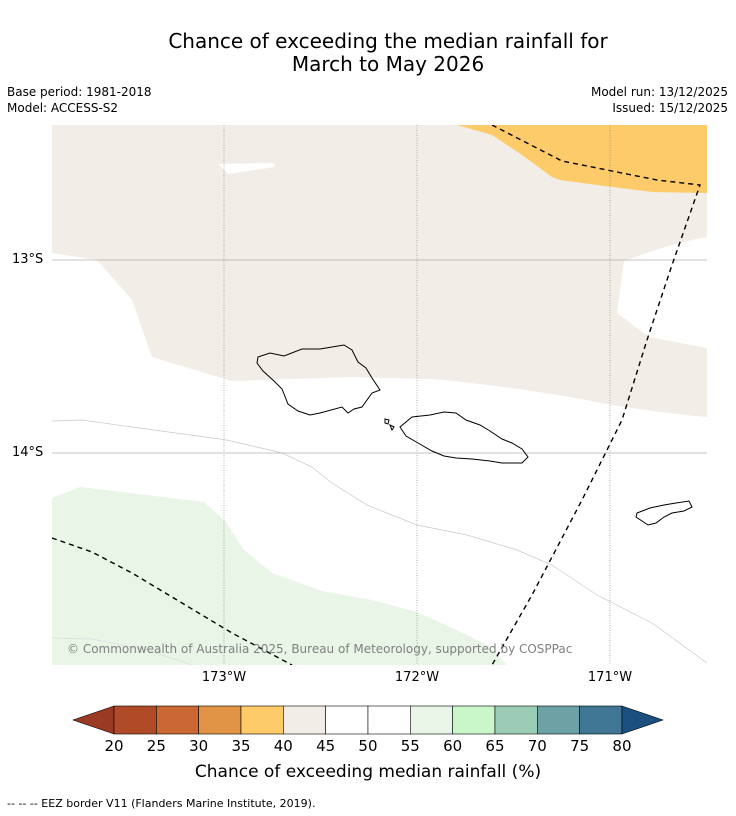 Image resolution: width=736 pixels, height=816 pixels. I want to click on colorbar-tick-label: 30, so click(199, 746).